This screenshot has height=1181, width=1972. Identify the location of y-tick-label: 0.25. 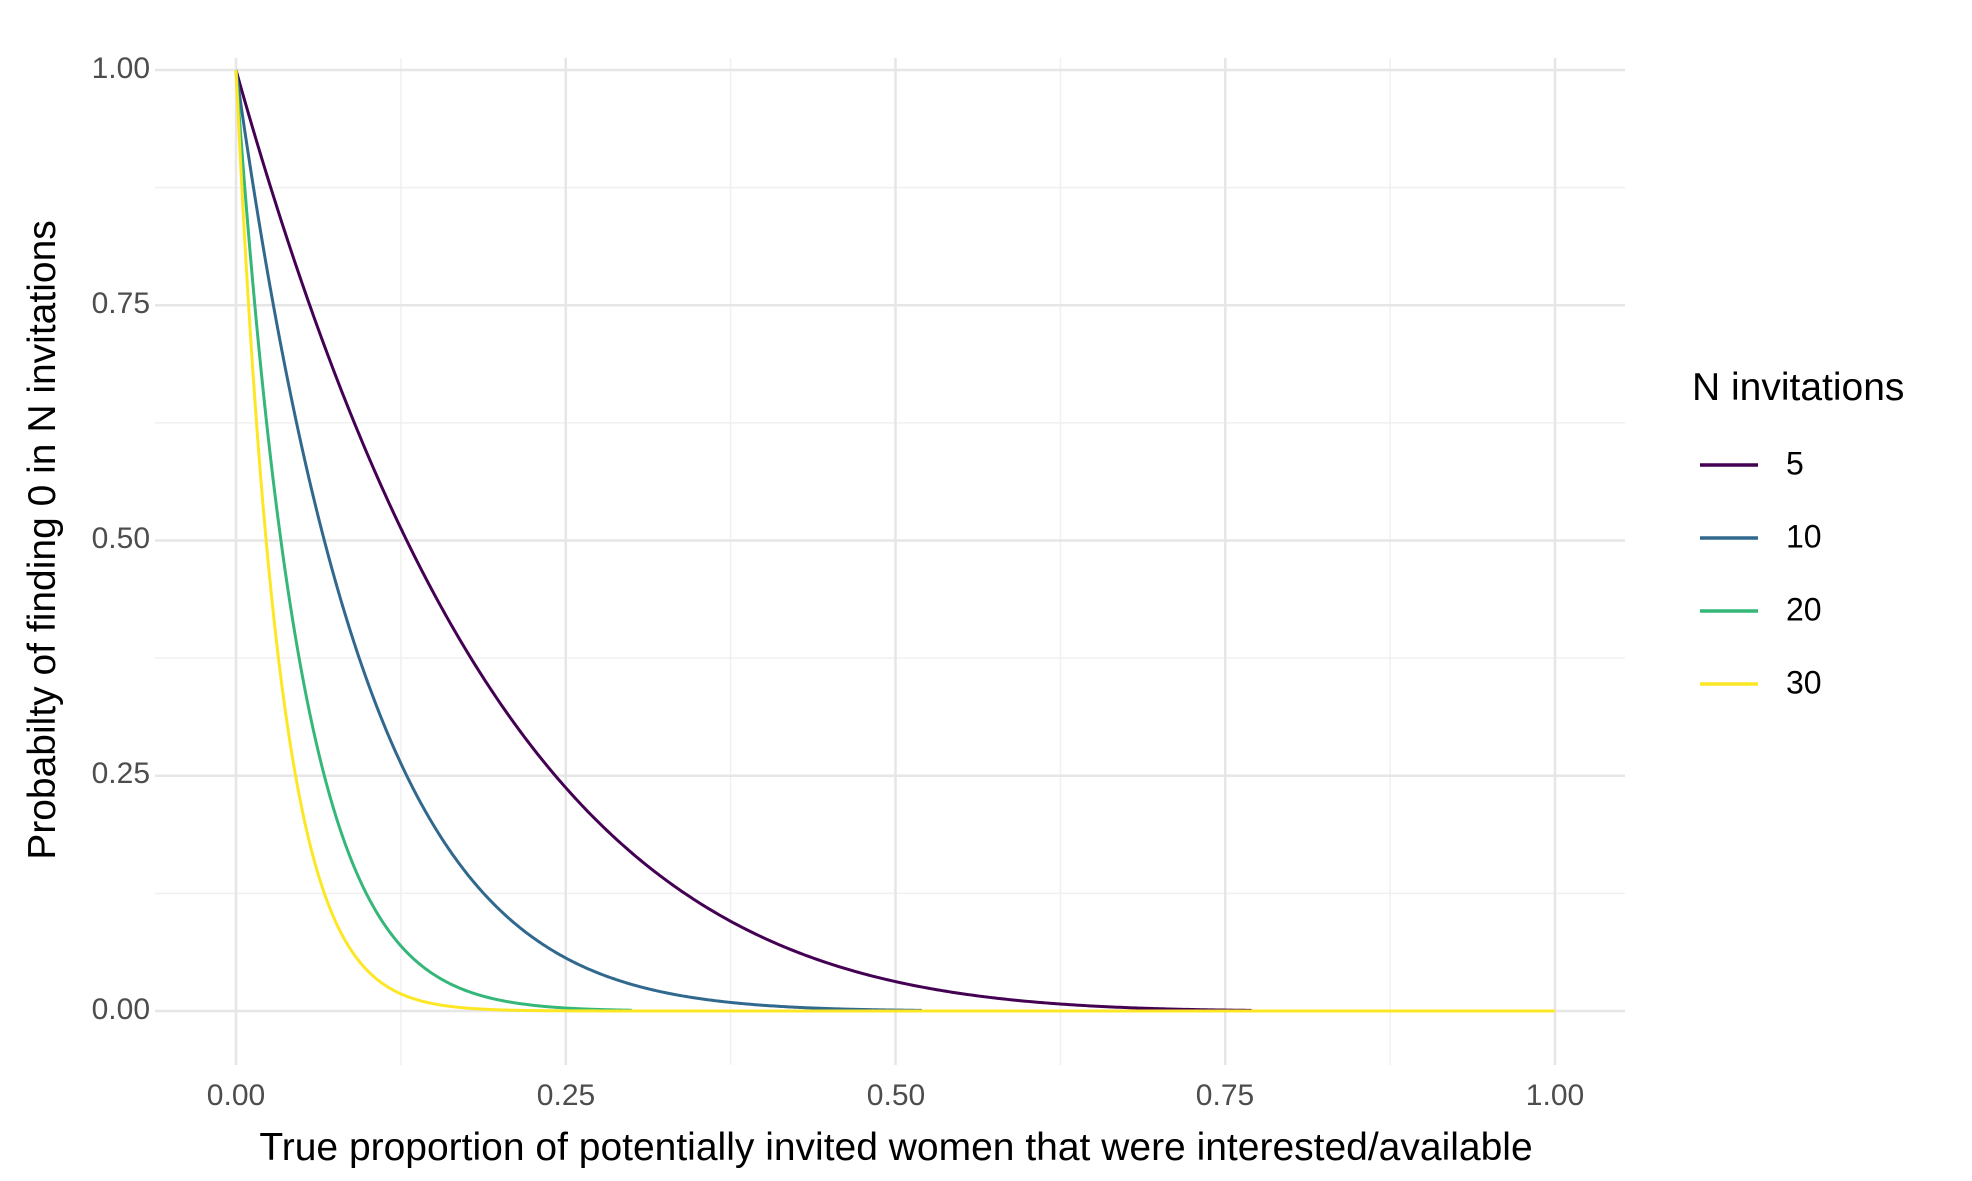
(121, 773).